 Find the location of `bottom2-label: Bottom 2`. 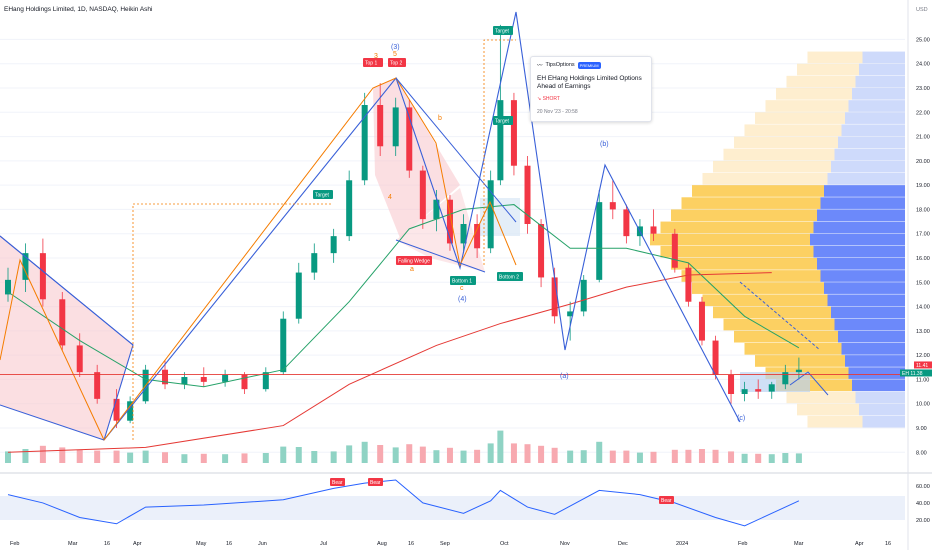

bottom2-label: Bottom 2 is located at coordinates (509, 278).